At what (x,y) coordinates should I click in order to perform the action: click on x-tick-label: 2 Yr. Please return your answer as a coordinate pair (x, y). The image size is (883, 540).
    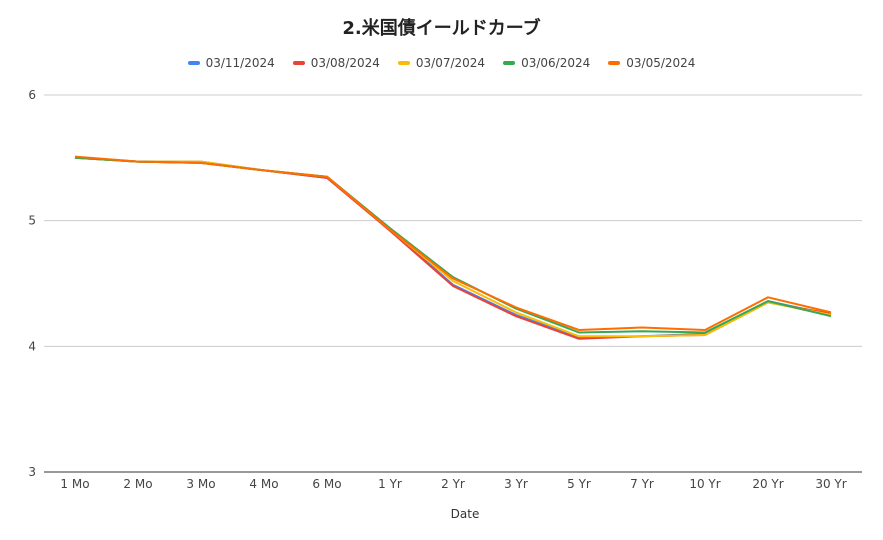
    Looking at the image, I should click on (453, 484).